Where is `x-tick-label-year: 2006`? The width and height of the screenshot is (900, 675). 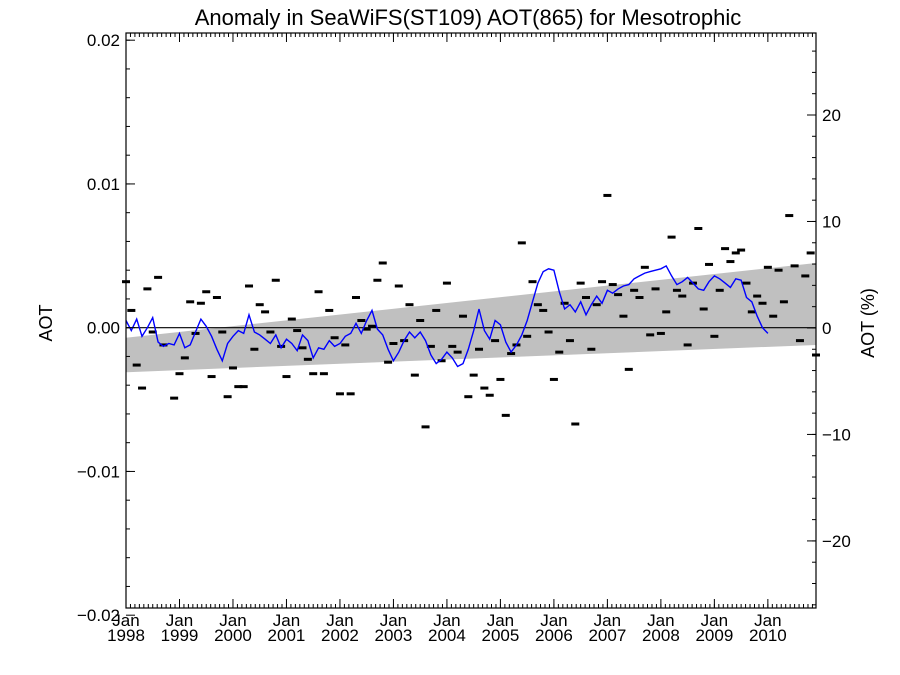
x-tick-label-year: 2006 is located at coordinates (554, 635).